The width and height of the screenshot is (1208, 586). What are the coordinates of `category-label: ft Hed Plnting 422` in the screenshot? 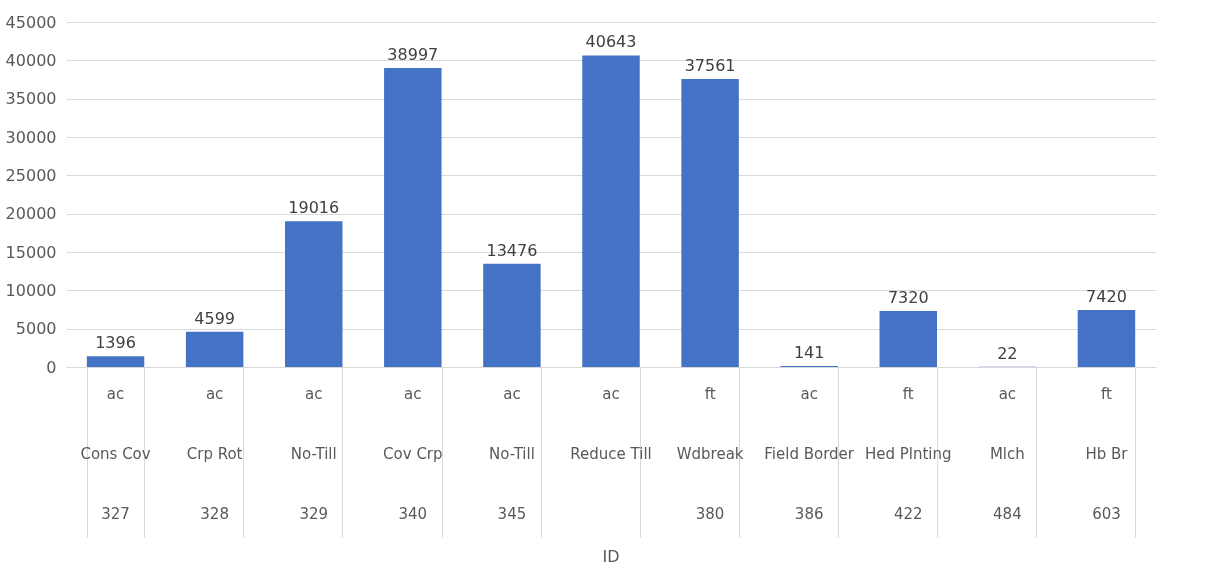 It's located at (908, 454).